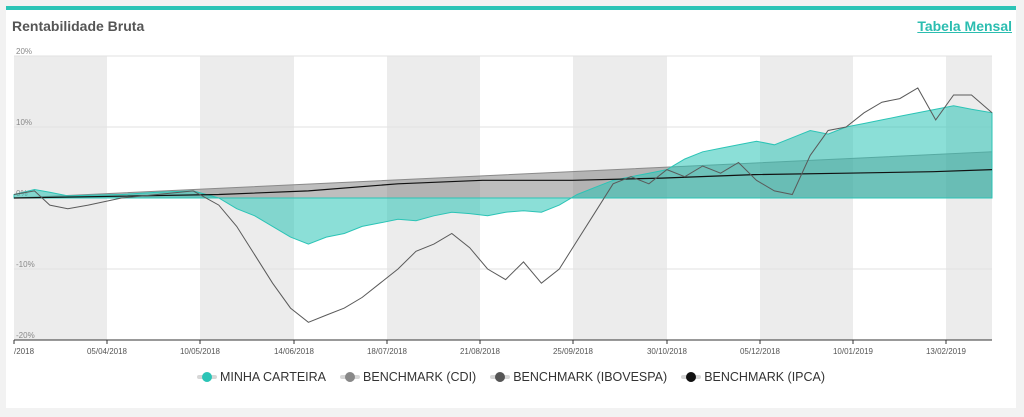 The height and width of the screenshot is (417, 1024). Describe the element at coordinates (946, 351) in the screenshot. I see `x-tick-label: 13/02/2019` at that location.